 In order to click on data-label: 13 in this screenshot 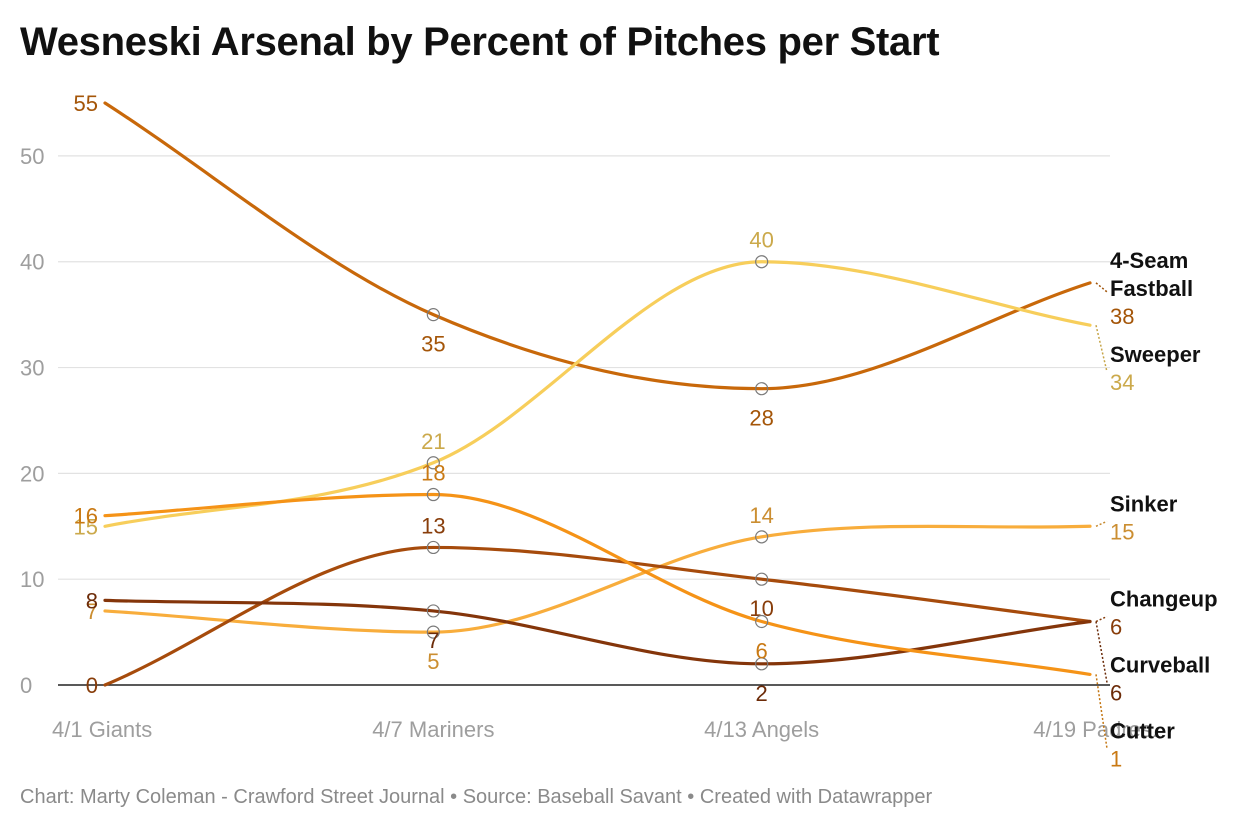, I will do `click(433, 525)`.